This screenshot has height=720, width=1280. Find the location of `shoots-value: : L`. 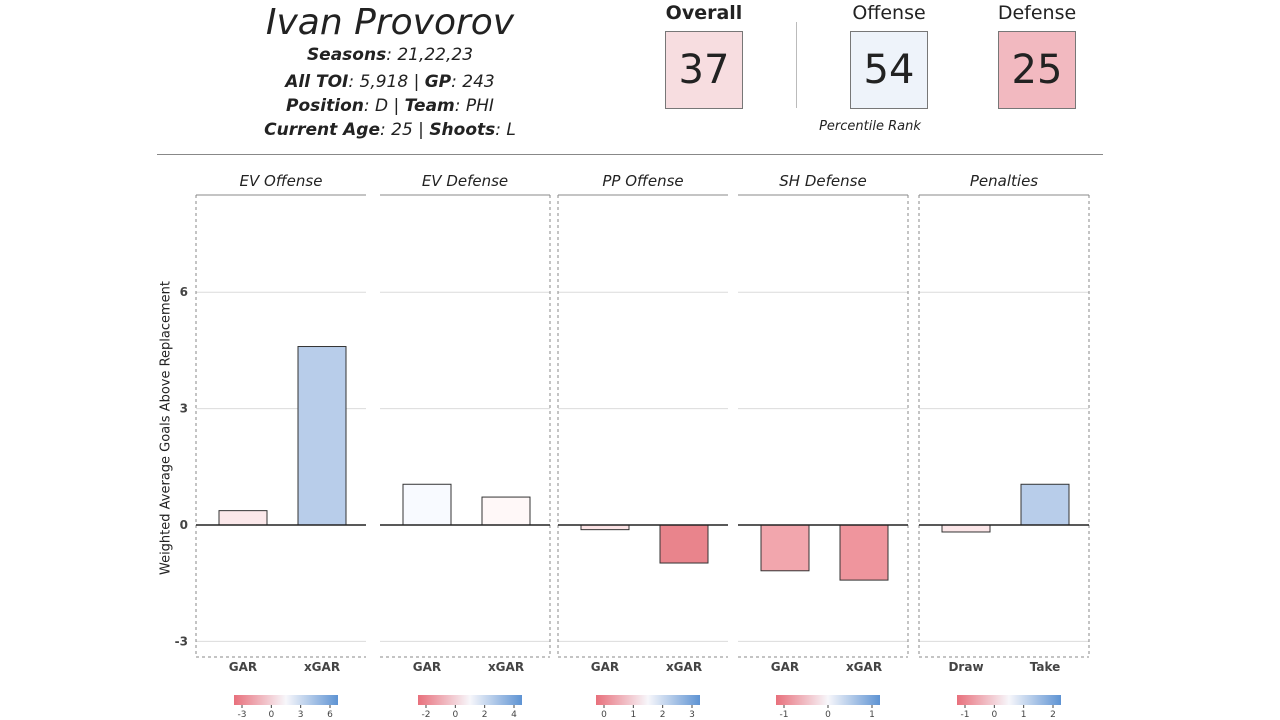

shoots-value: : L is located at coordinates (505, 130).